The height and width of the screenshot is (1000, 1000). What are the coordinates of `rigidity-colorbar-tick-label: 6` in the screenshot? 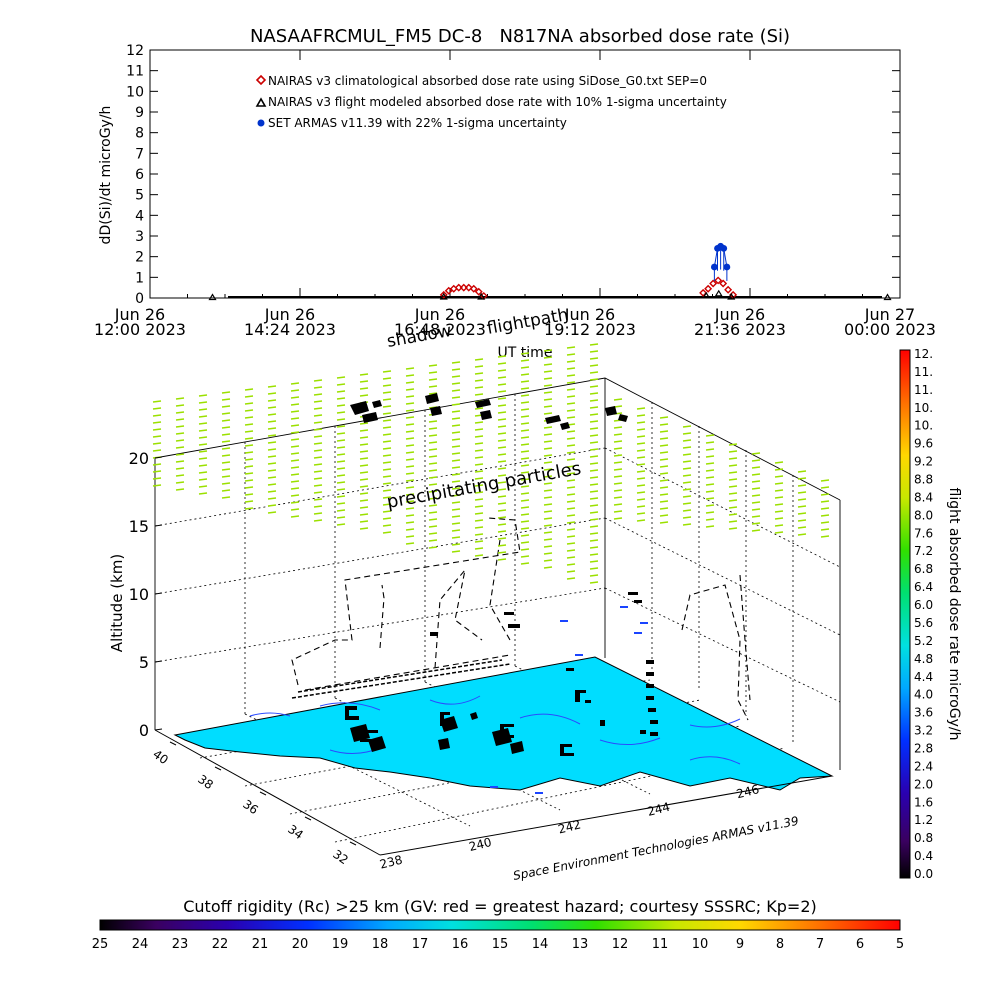 It's located at (860, 944).